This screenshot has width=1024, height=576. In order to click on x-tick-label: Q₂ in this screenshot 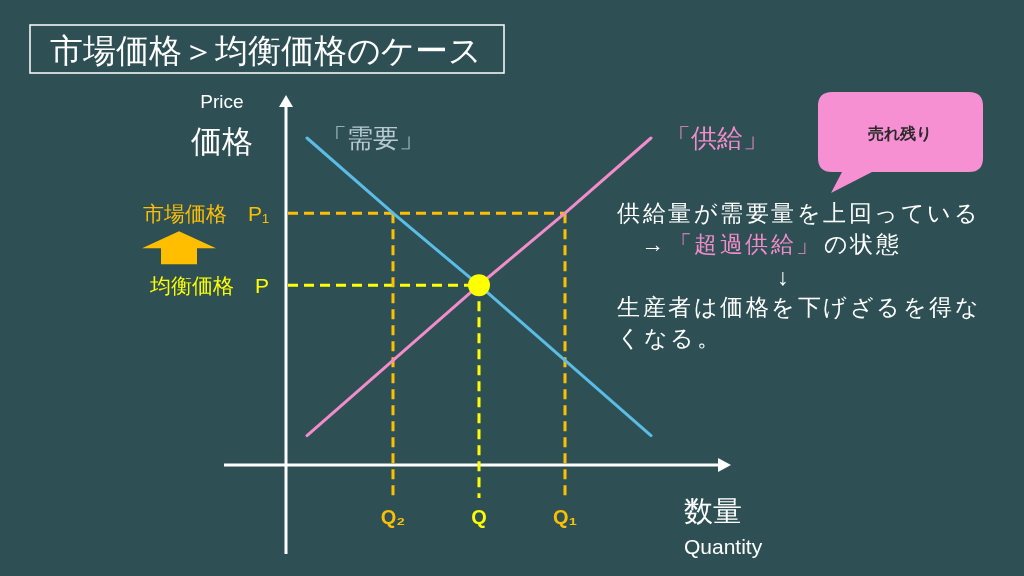, I will do `click(393, 517)`.